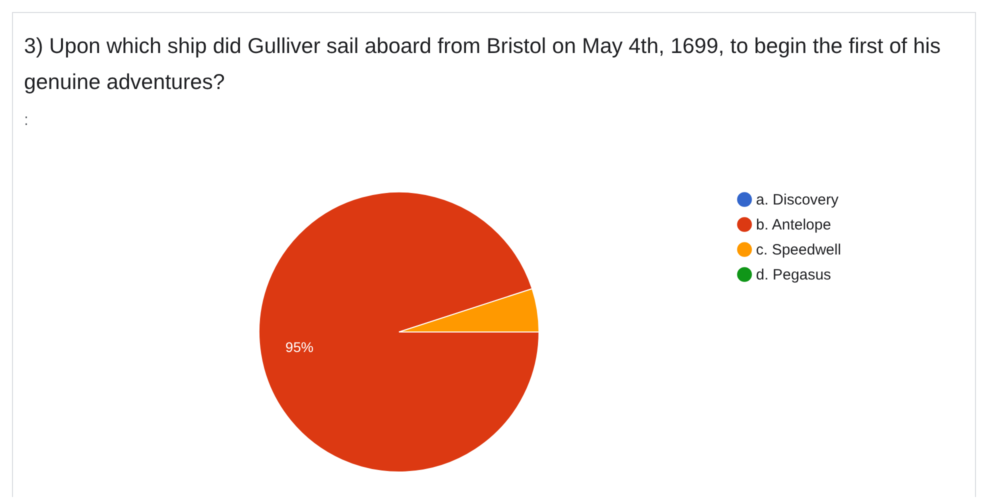  Describe the element at coordinates (483, 64) in the screenshot. I see `chart-title: 3) Upon which ship did Gulliver sail aboard from Bristol on May 4th, 1699, to begin the first of his genuine adventures?` at that location.